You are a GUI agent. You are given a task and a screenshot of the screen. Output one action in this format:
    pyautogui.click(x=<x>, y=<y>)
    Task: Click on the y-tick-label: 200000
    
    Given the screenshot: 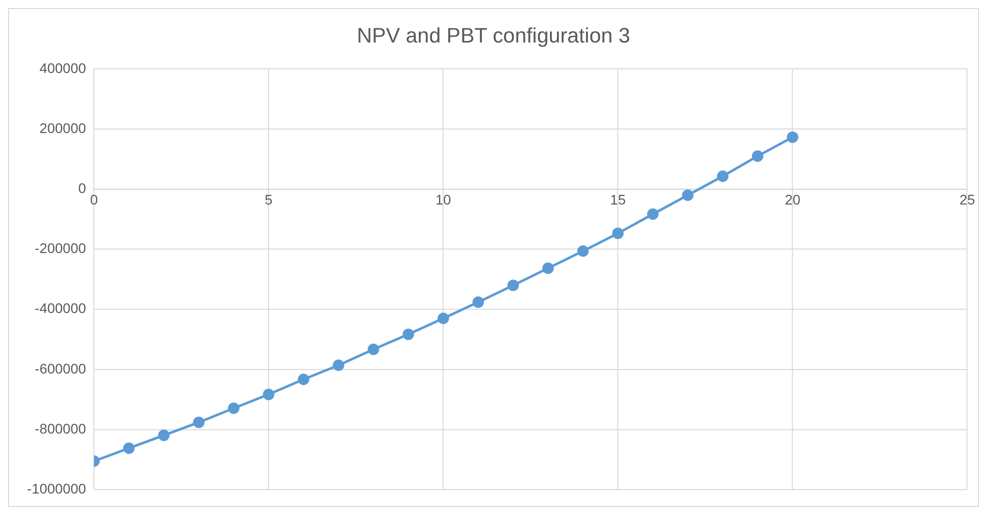 What is the action you would take?
    pyautogui.click(x=62, y=128)
    